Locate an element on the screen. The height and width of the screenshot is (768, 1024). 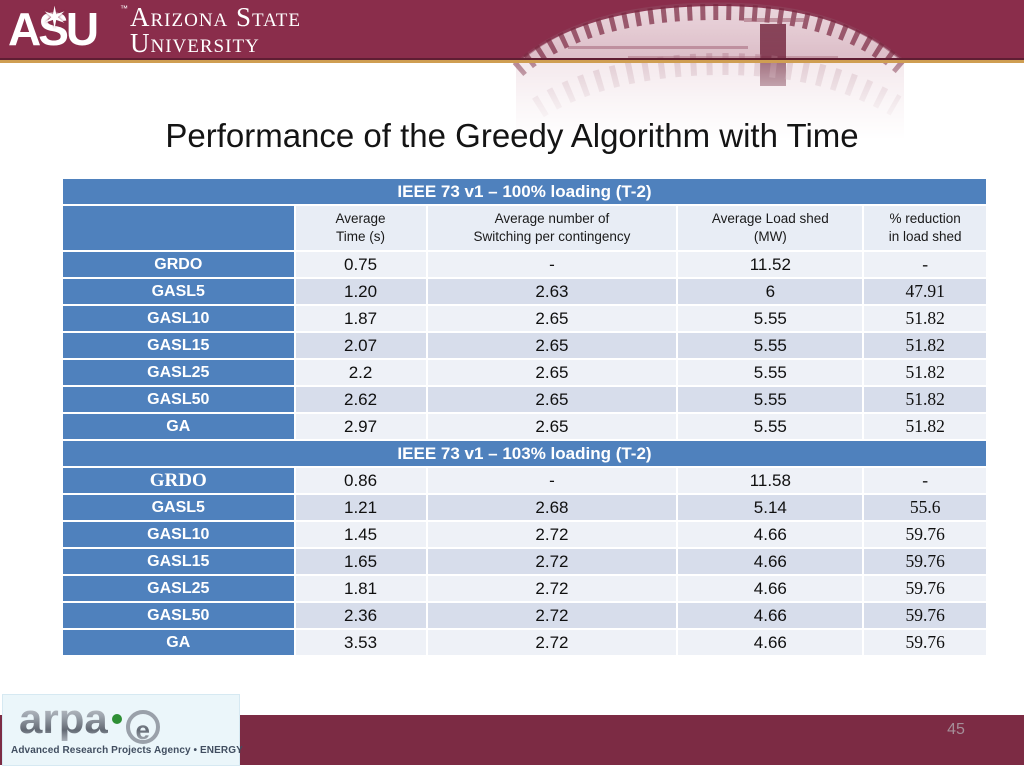
table-cell: 1.45 is located at coordinates (360, 534).